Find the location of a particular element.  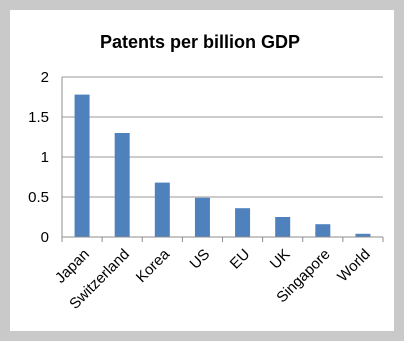

chart-title: Patents per billion GDP is located at coordinates (200, 42).